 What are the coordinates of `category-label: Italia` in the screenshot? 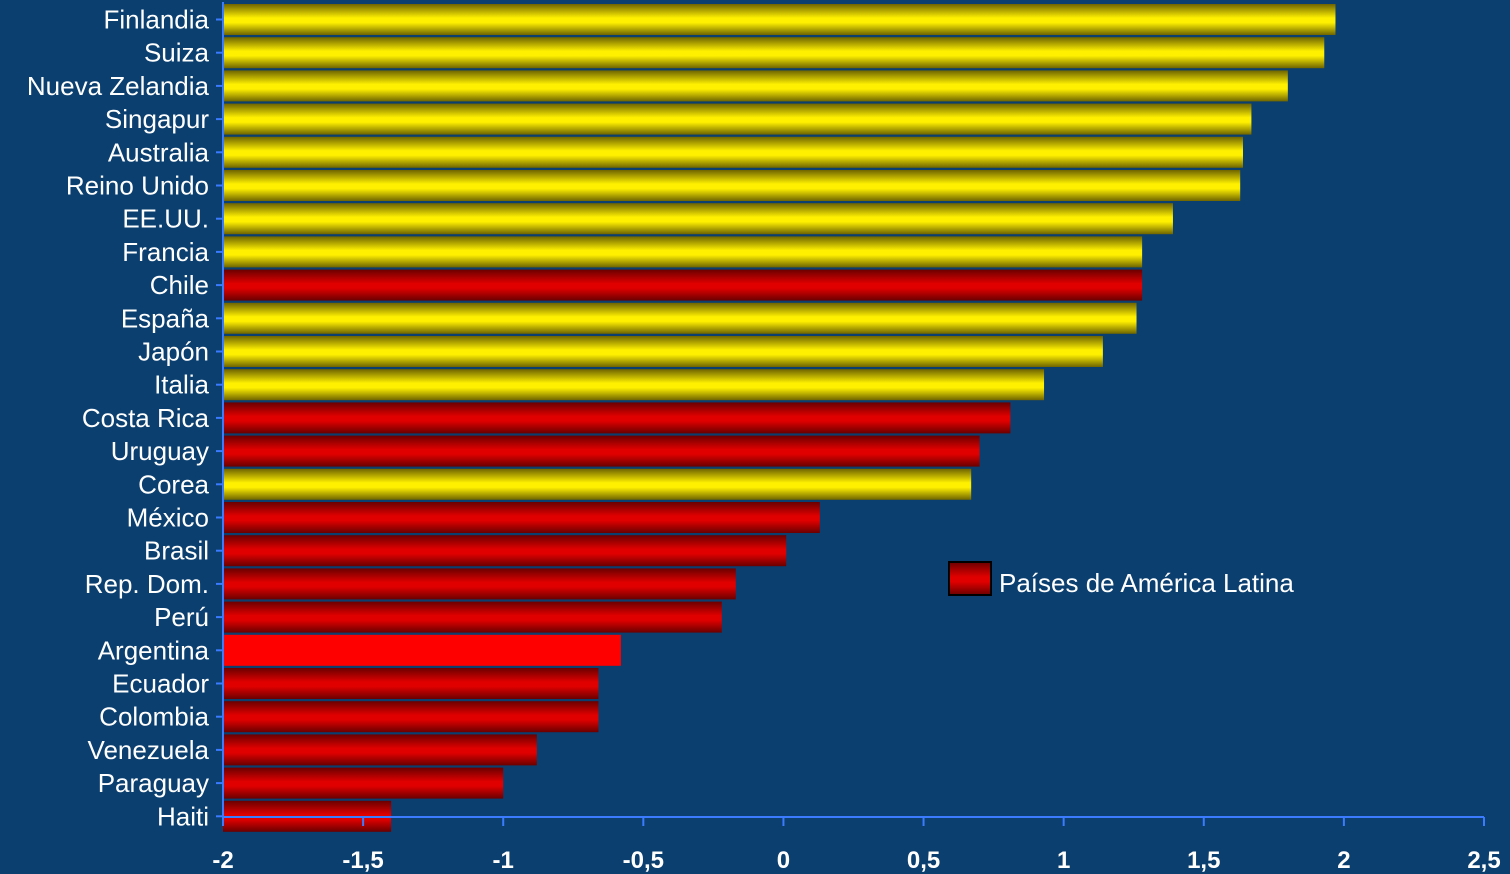 It's located at (181, 385).